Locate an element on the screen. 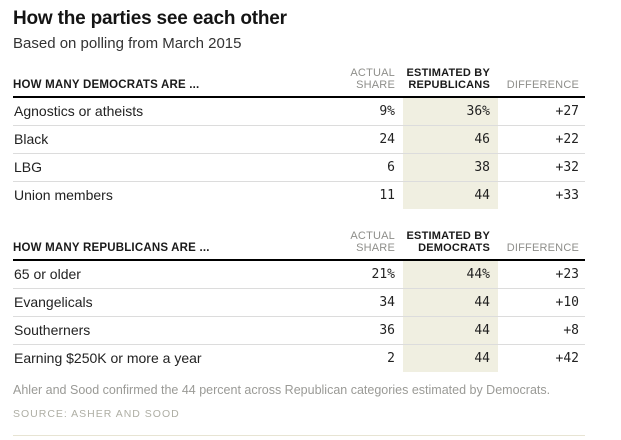  actual-share-value: 2 is located at coordinates (391, 358).